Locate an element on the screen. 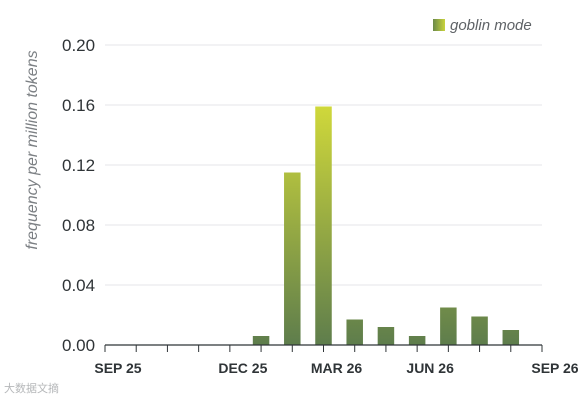 This screenshot has height=402, width=586. legend-label: goblin mode is located at coordinates (491, 25).